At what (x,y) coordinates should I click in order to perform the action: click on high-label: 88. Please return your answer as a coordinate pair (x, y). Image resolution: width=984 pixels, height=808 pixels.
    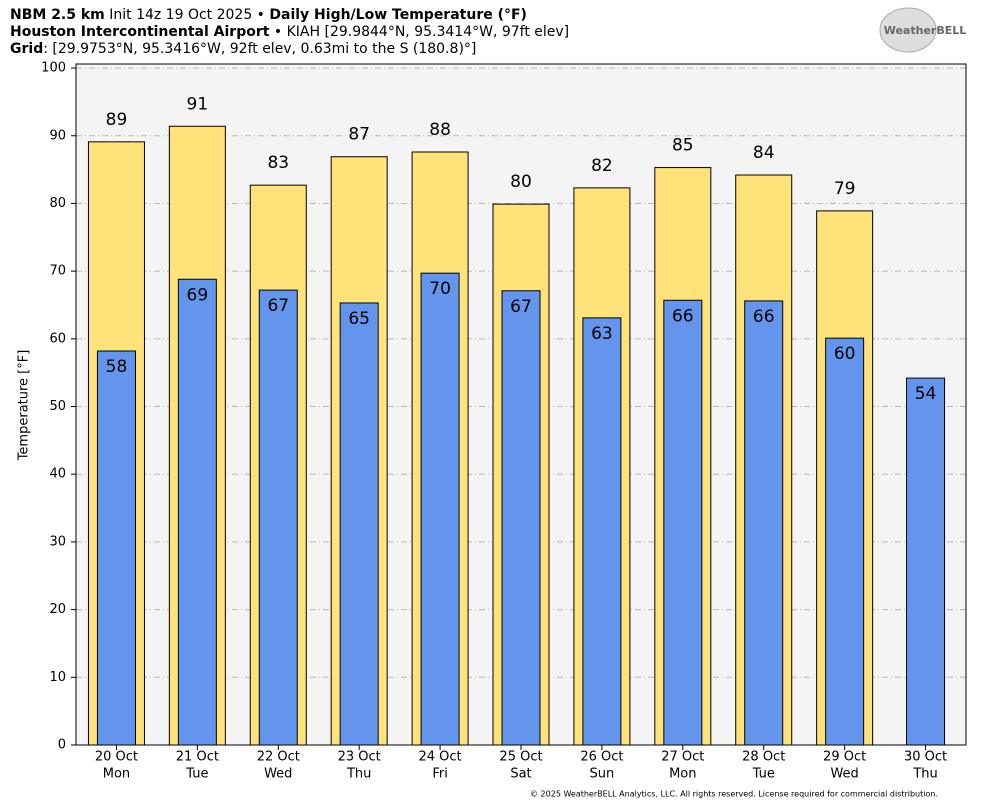
    Looking at the image, I should click on (440, 130).